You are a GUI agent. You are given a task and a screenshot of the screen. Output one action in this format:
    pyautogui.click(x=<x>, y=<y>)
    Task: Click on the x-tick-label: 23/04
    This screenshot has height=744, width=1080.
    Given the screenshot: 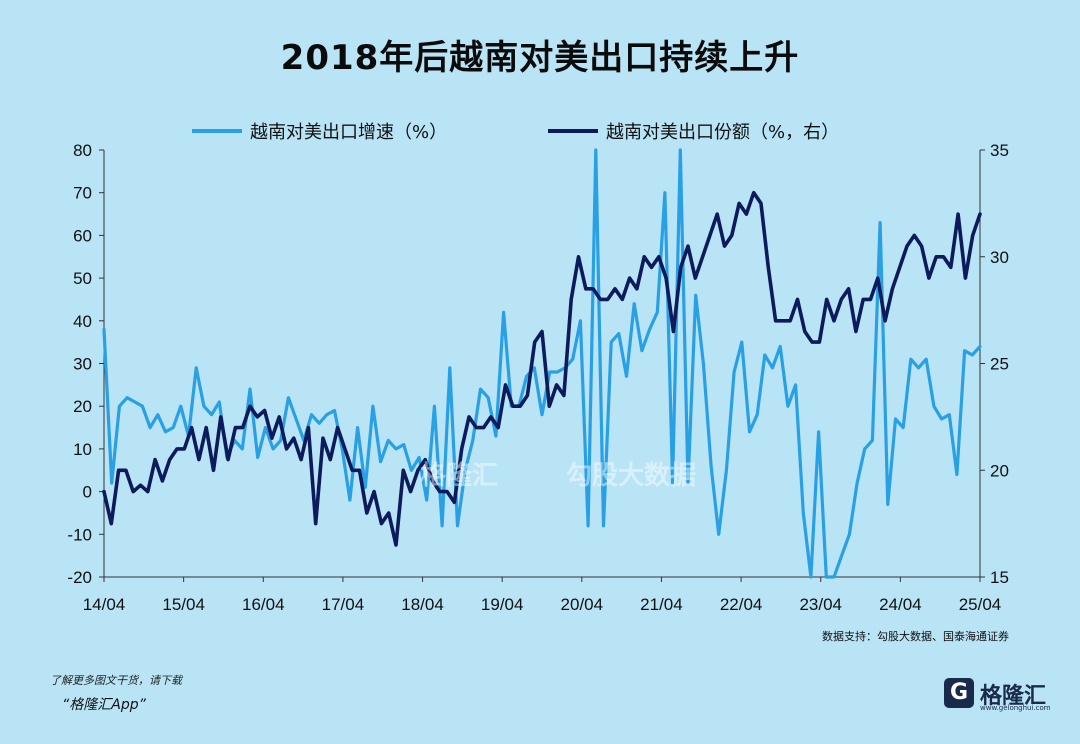 What is the action you would take?
    pyautogui.click(x=820, y=604)
    